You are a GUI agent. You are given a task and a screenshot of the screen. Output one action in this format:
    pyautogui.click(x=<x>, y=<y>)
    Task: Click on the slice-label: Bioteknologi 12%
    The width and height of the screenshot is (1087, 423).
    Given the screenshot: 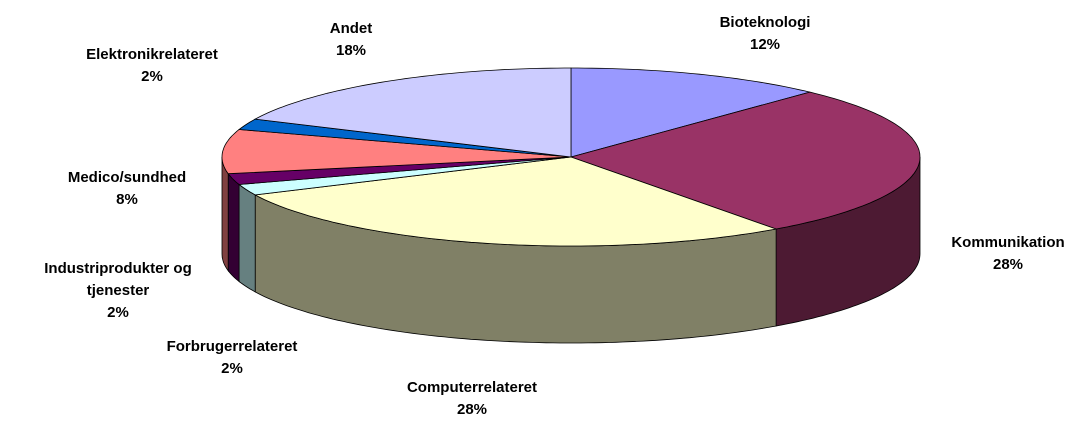 What is the action you would take?
    pyautogui.click(x=765, y=34)
    